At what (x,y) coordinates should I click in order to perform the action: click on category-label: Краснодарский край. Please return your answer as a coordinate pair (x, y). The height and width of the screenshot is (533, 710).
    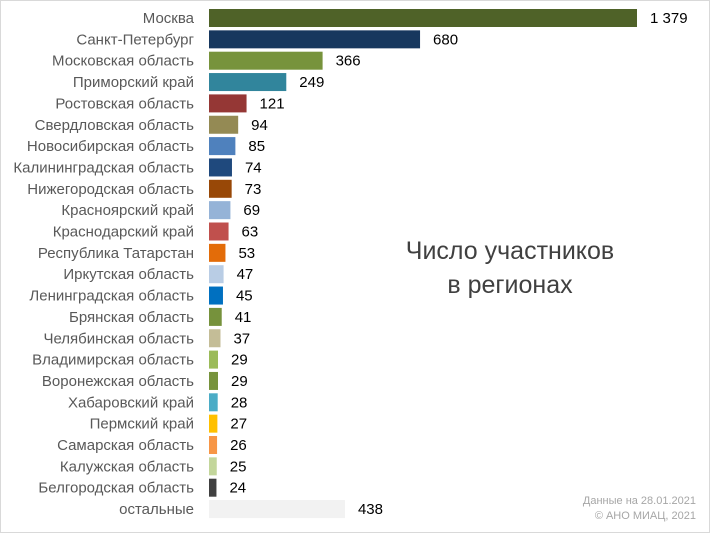
    Looking at the image, I should click on (123, 232).